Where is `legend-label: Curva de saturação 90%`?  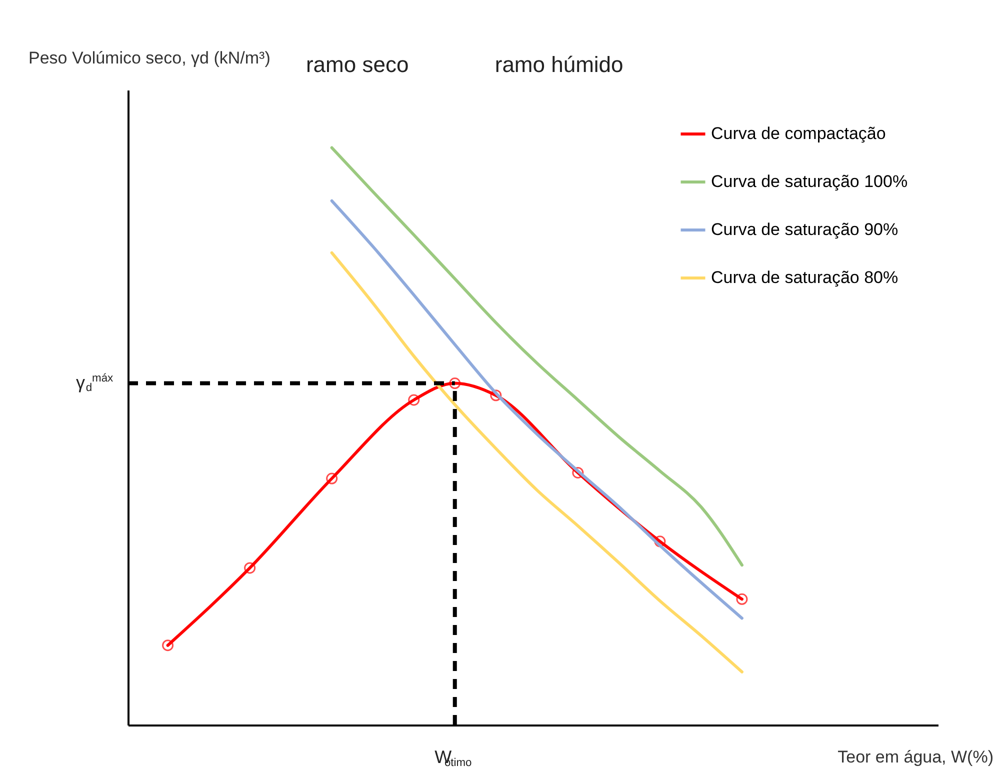 legend-label: Curva de saturação 90% is located at coordinates (804, 229).